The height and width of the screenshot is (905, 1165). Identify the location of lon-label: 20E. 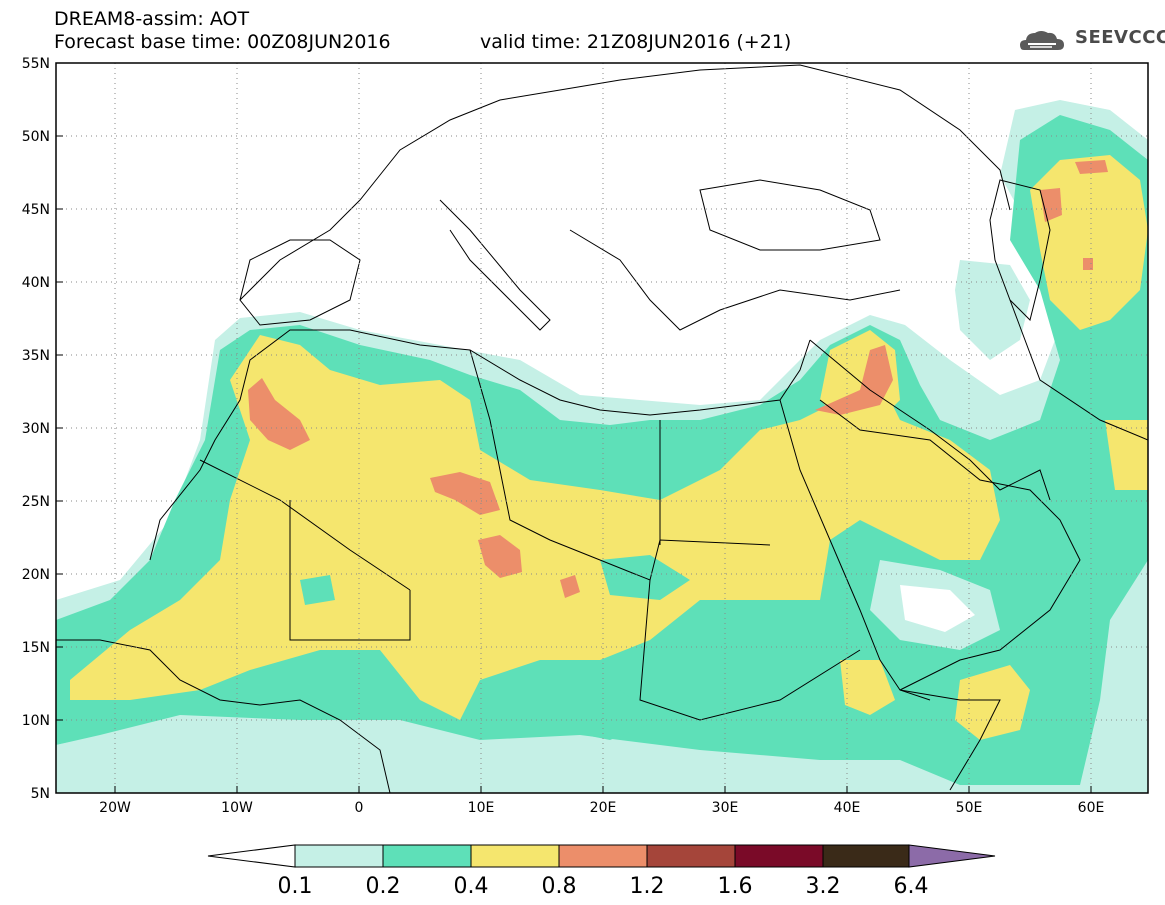
(603, 808).